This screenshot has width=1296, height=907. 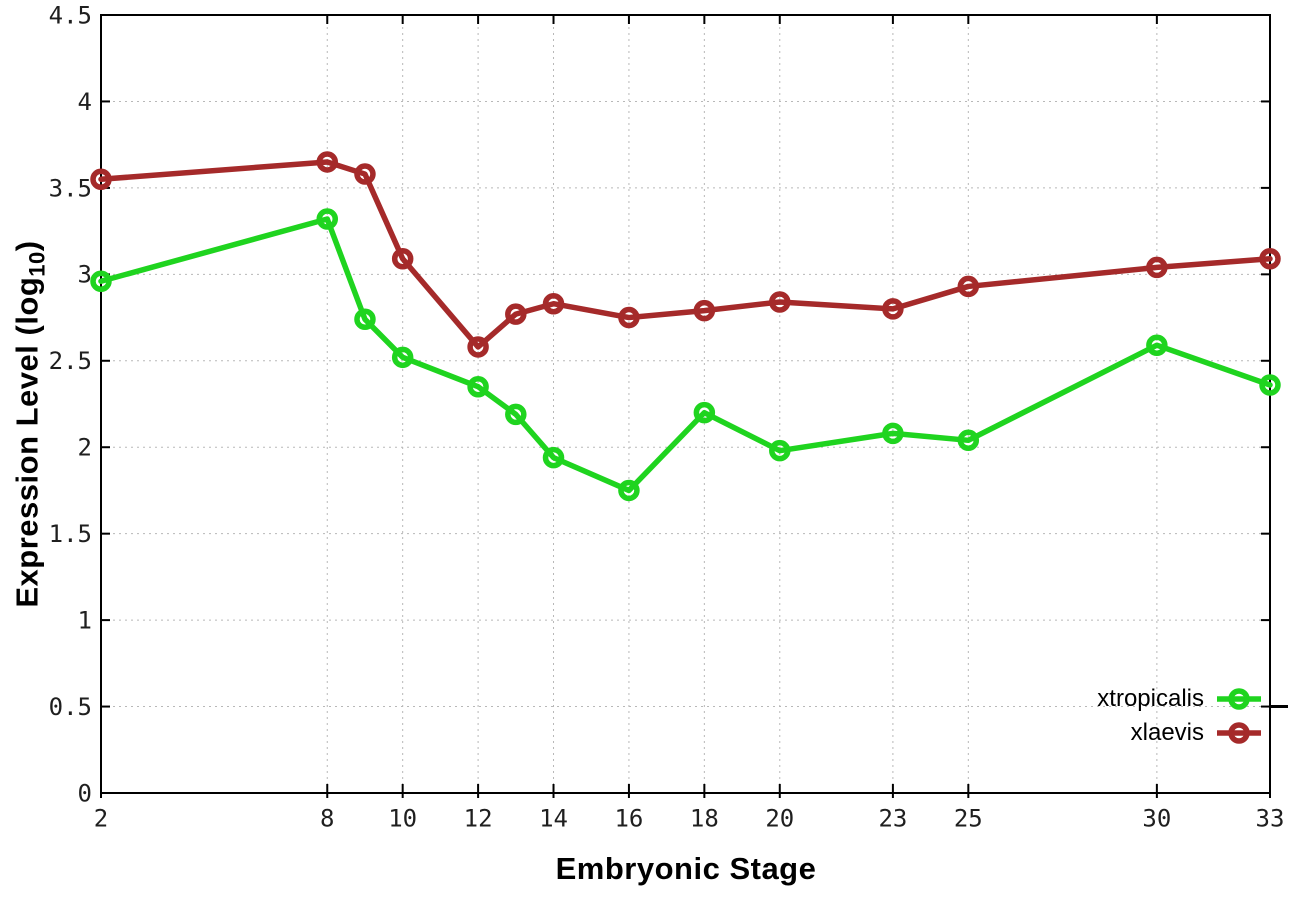 I want to click on legend-item-xlaevis: xlaevis, so click(x=1196, y=732).